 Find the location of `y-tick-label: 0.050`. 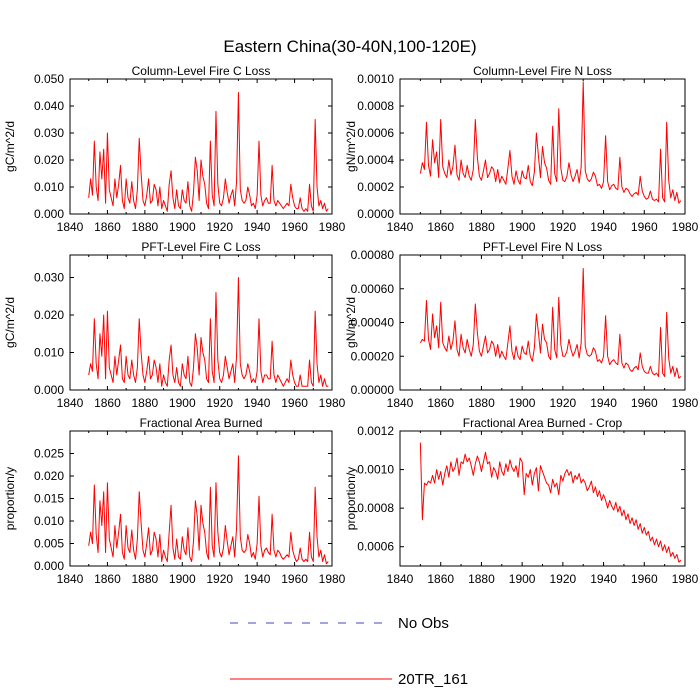

y-tick-label: 0.050 is located at coordinates (49, 79).